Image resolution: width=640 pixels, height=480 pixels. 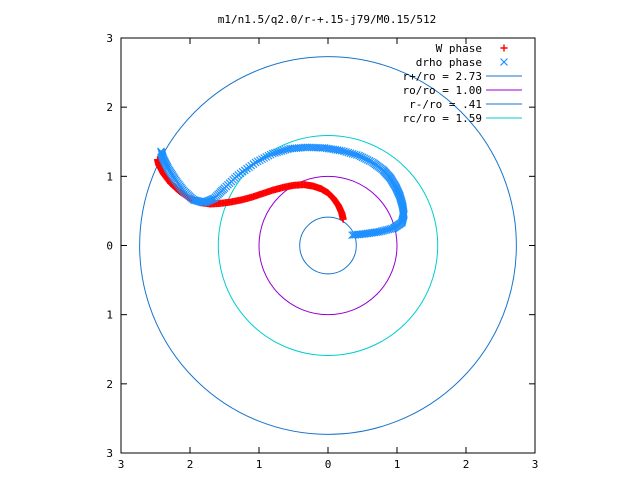 What do you see at coordinates (442, 76) in the screenshot?
I see `legend-label: r+/ro = 2.73` at bounding box center [442, 76].